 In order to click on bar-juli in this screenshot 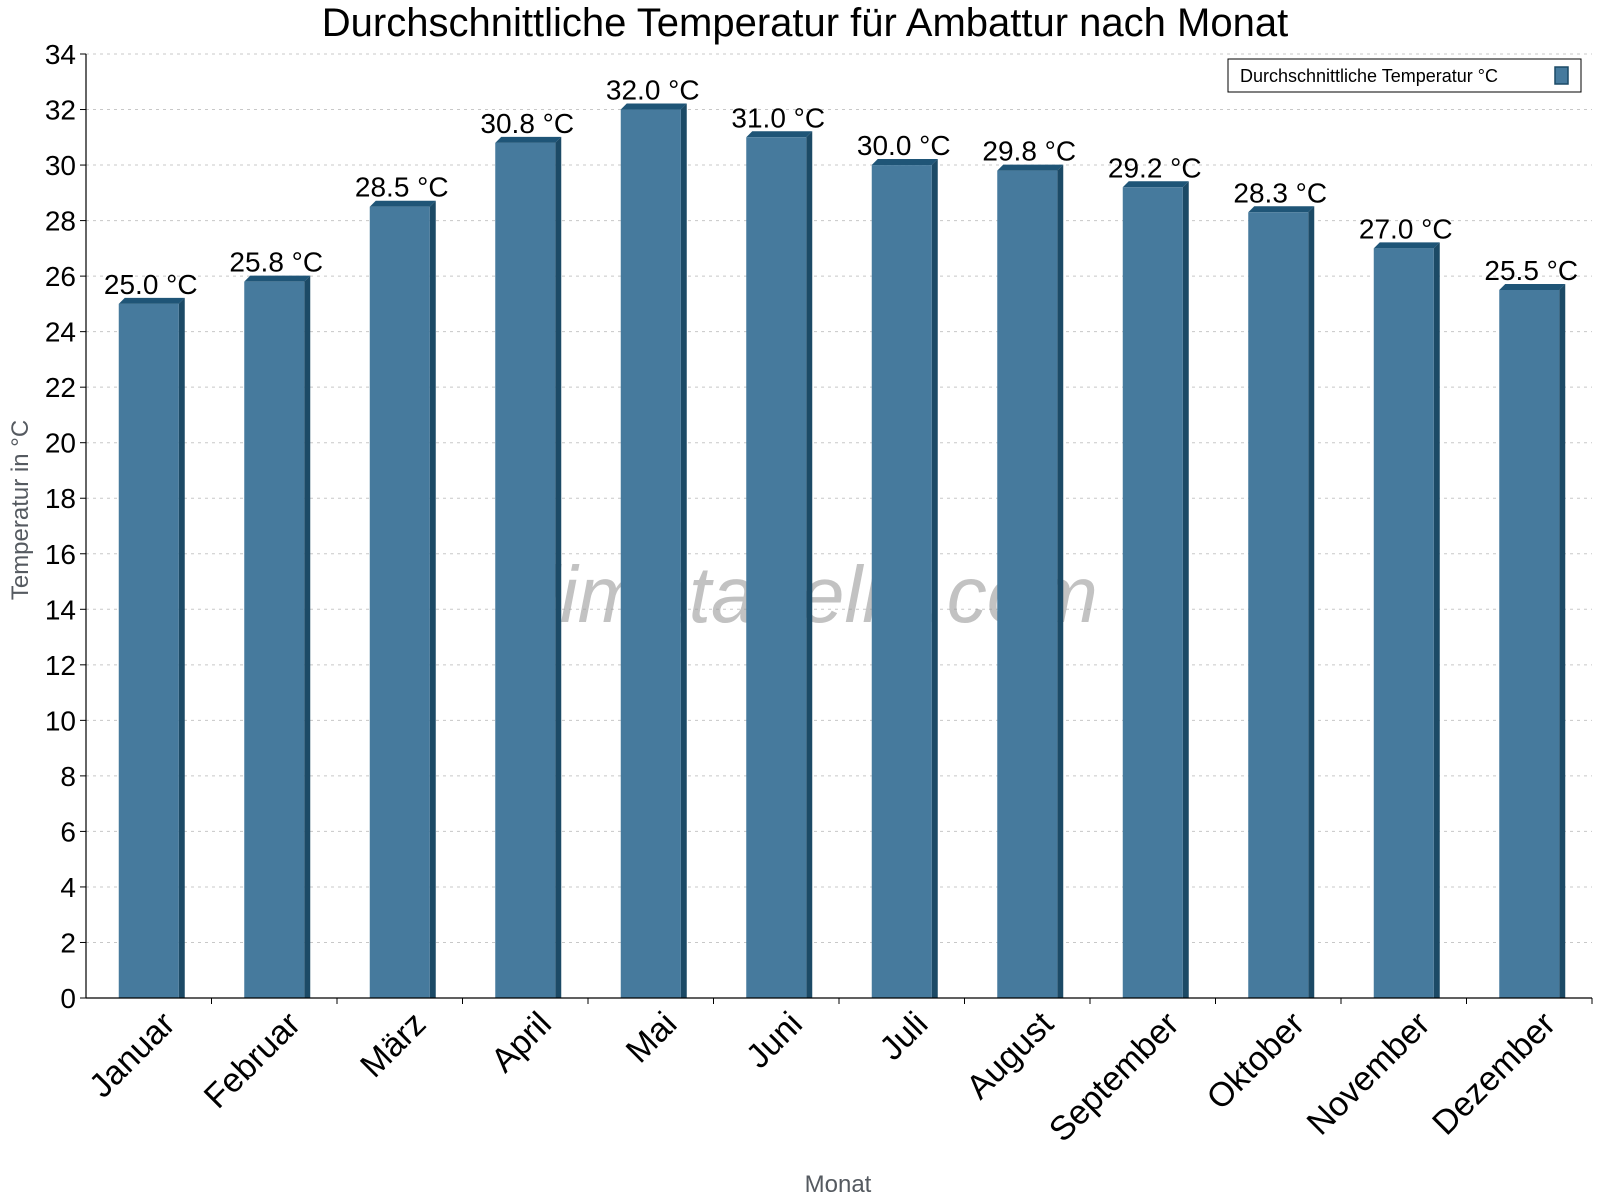, I will do `click(904, 578)`.